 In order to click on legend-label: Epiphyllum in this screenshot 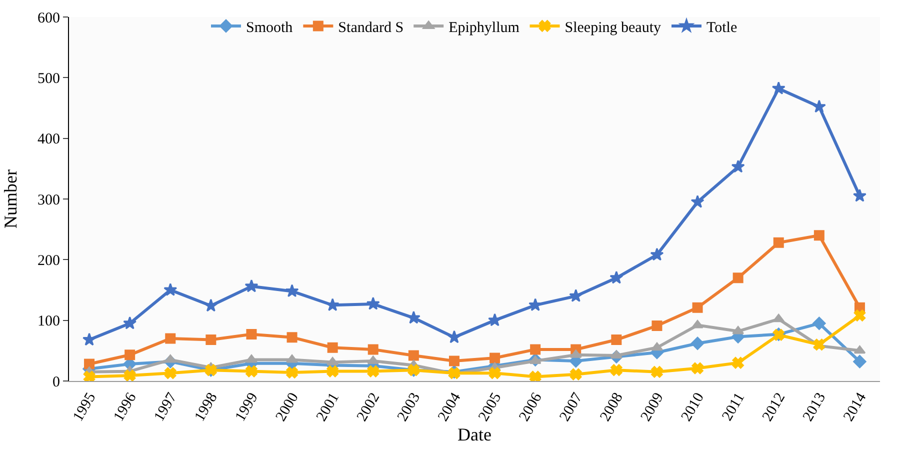, I will do `click(484, 28)`.